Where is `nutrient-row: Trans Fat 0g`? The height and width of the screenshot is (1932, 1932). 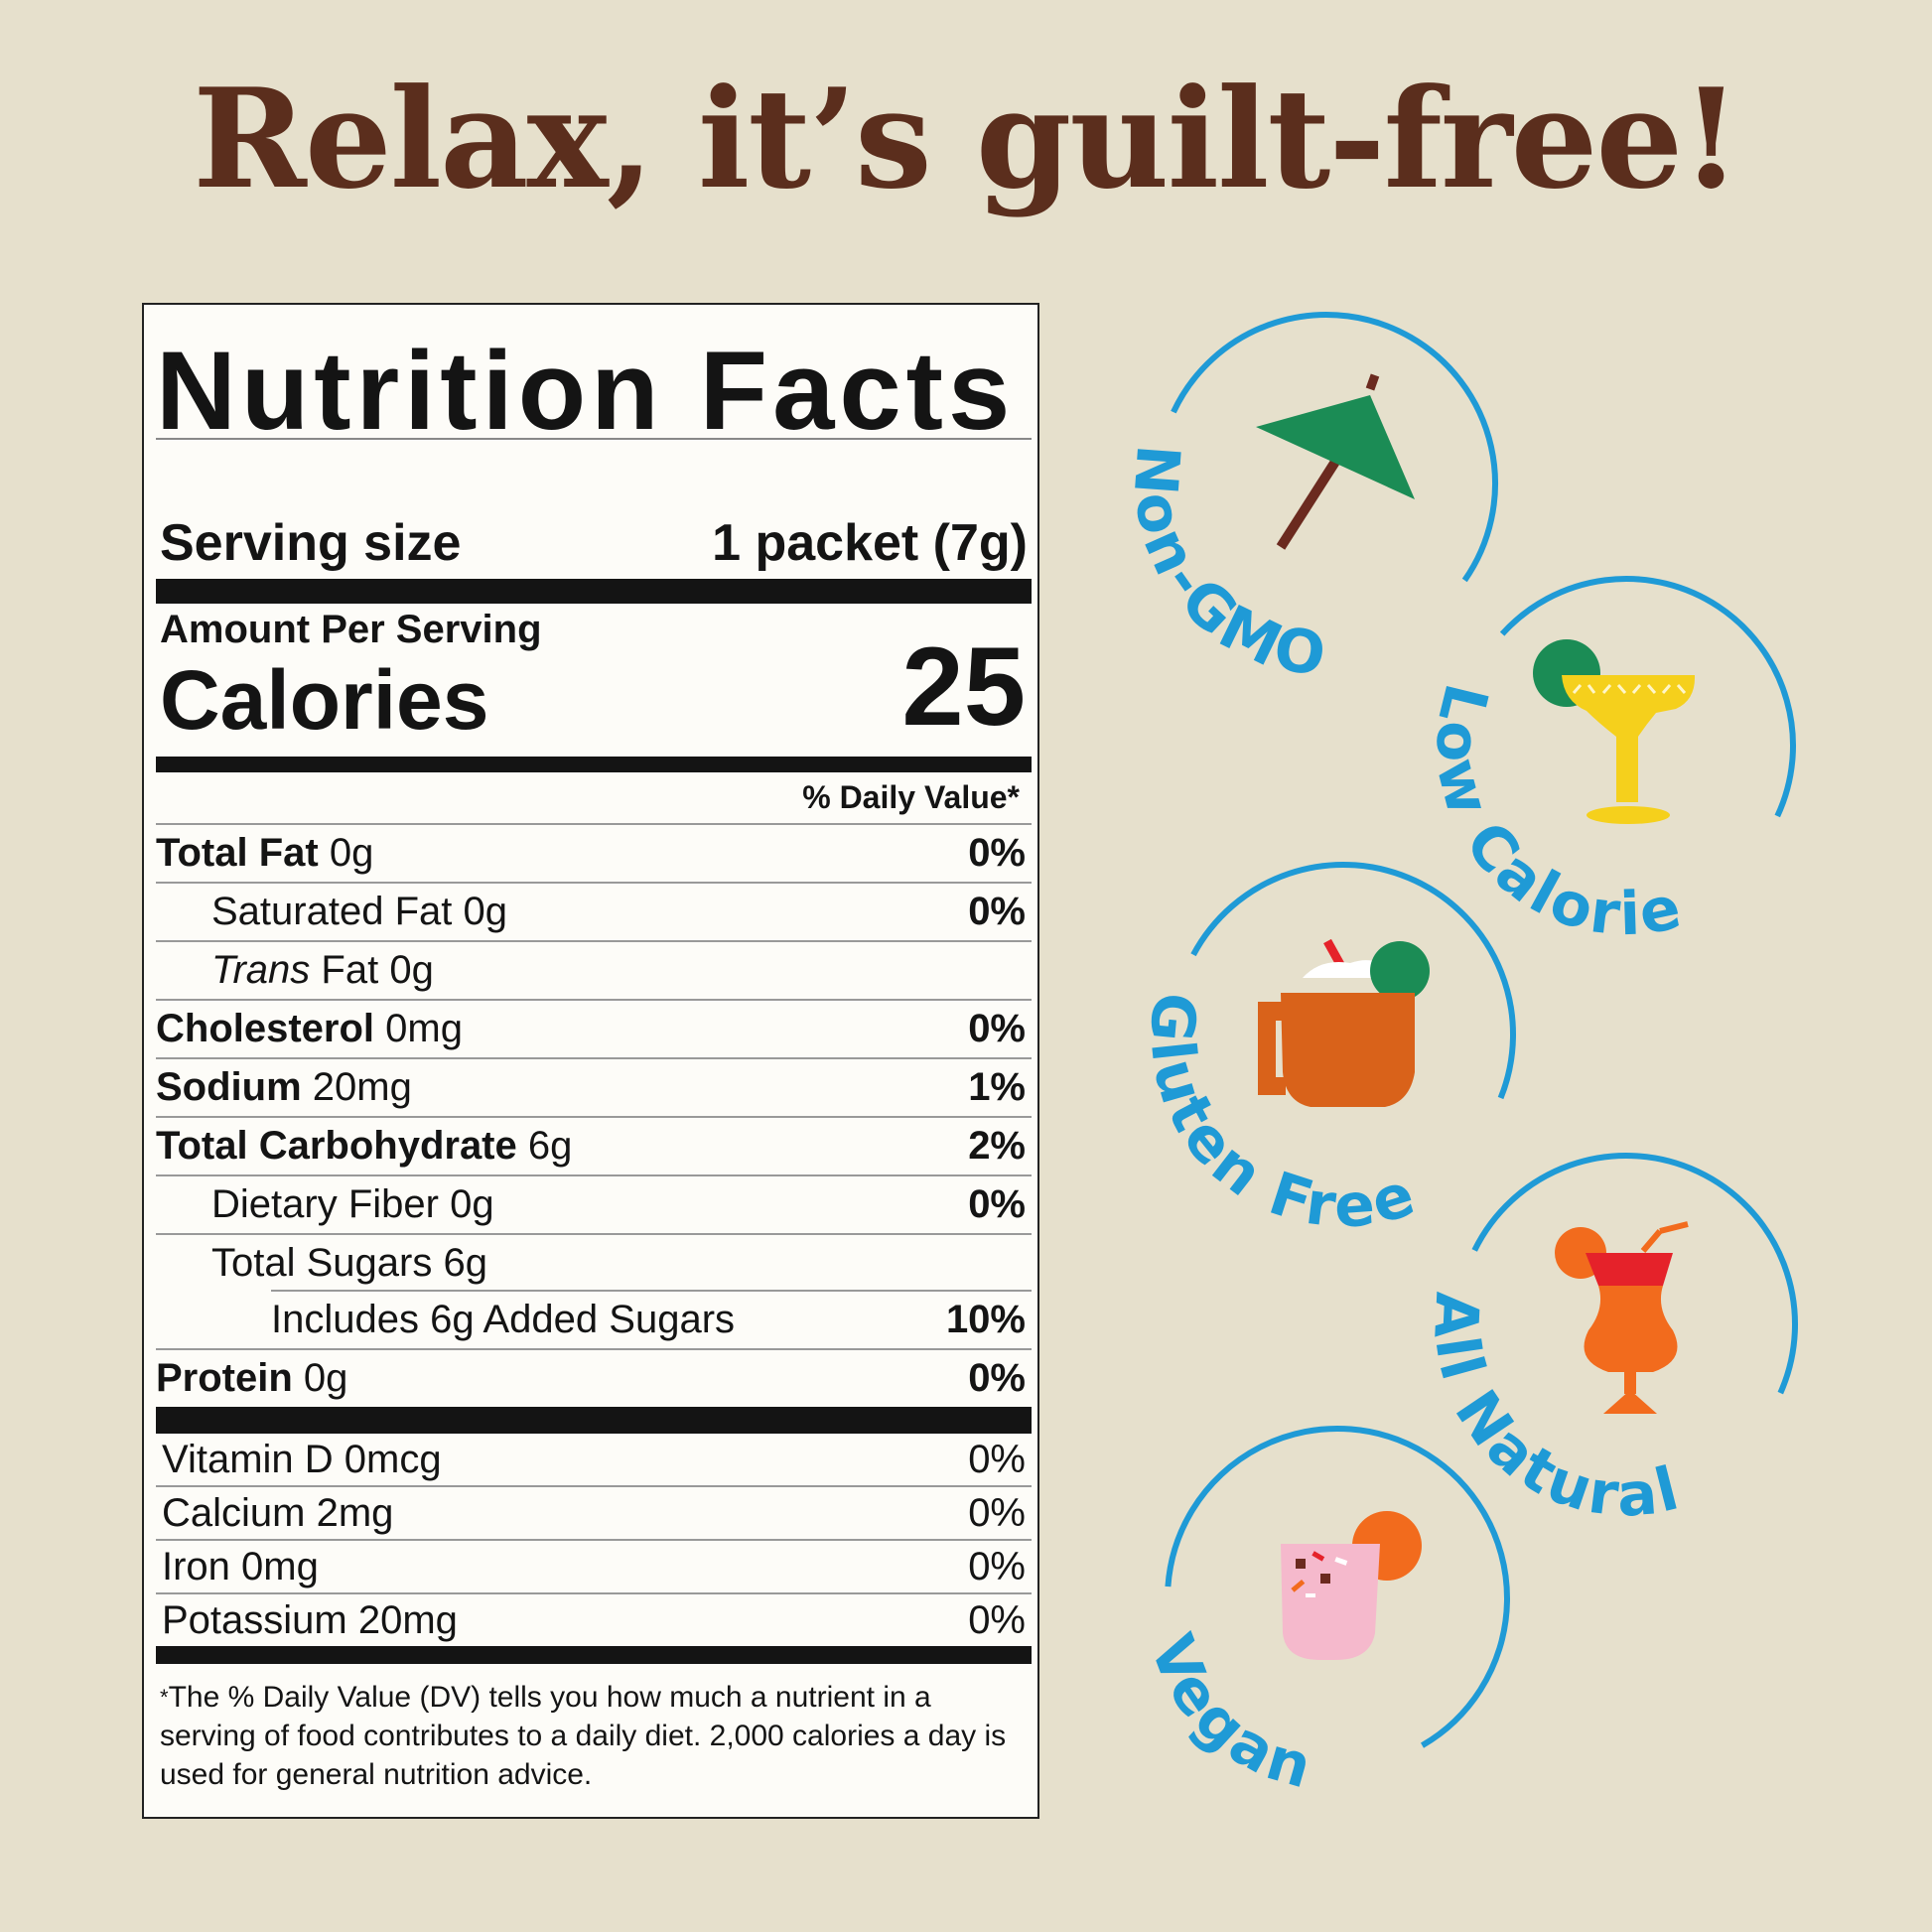 nutrient-row: Trans Fat 0g is located at coordinates (594, 971).